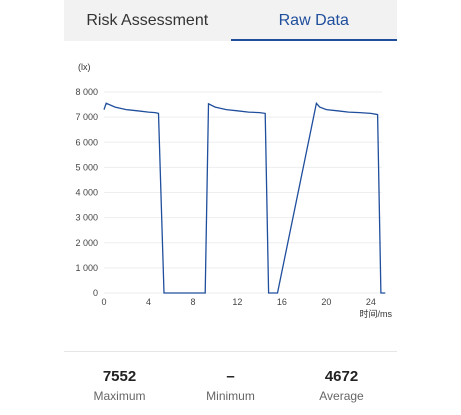  What do you see at coordinates (103, 302) in the screenshot?
I see `x-tick-label: 0` at bounding box center [103, 302].